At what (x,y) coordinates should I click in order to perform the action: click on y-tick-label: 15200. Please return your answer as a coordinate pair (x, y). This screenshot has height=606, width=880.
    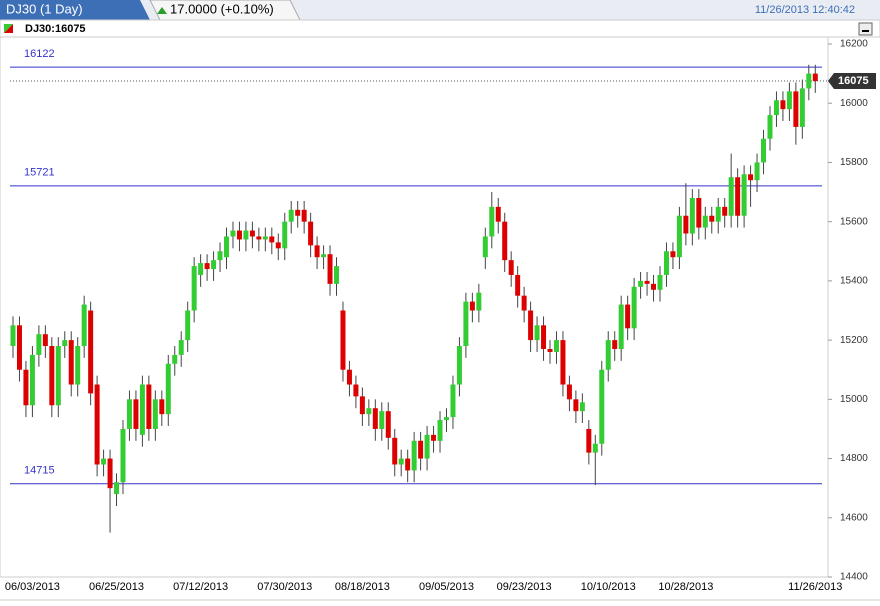
    Looking at the image, I should click on (854, 340).